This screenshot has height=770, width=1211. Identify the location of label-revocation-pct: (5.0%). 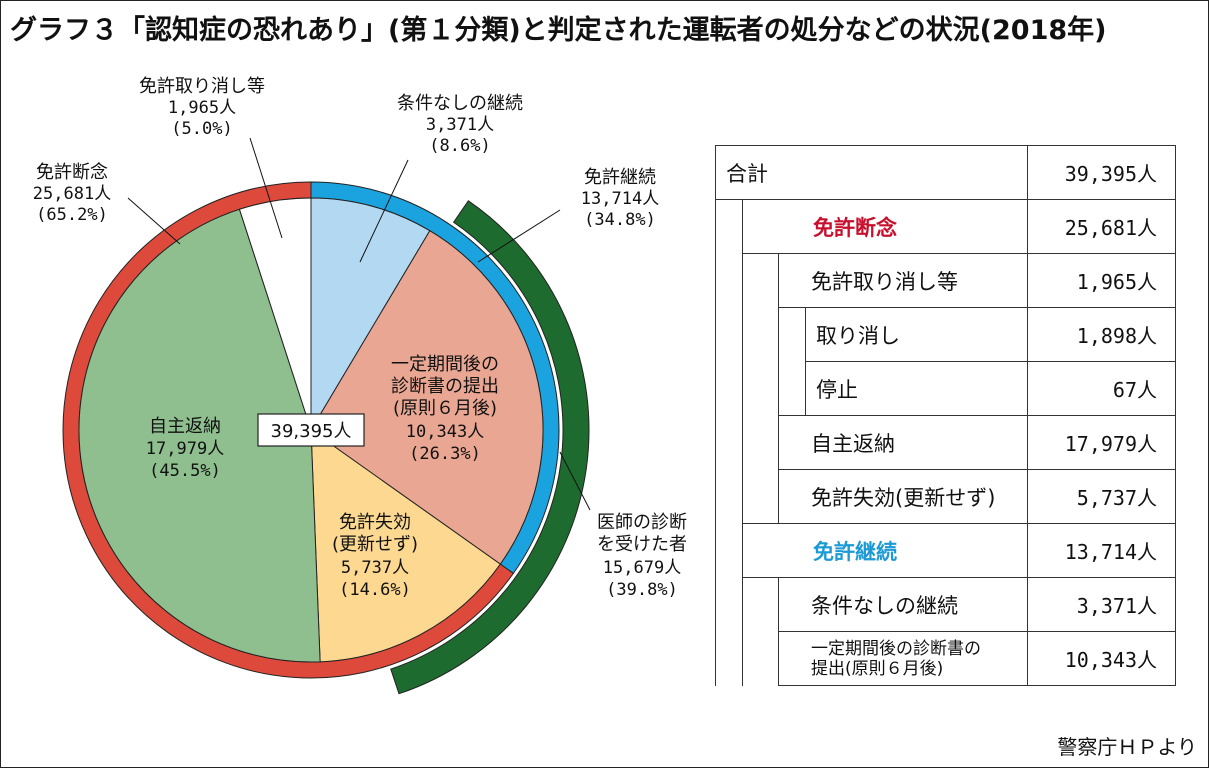
(201, 129).